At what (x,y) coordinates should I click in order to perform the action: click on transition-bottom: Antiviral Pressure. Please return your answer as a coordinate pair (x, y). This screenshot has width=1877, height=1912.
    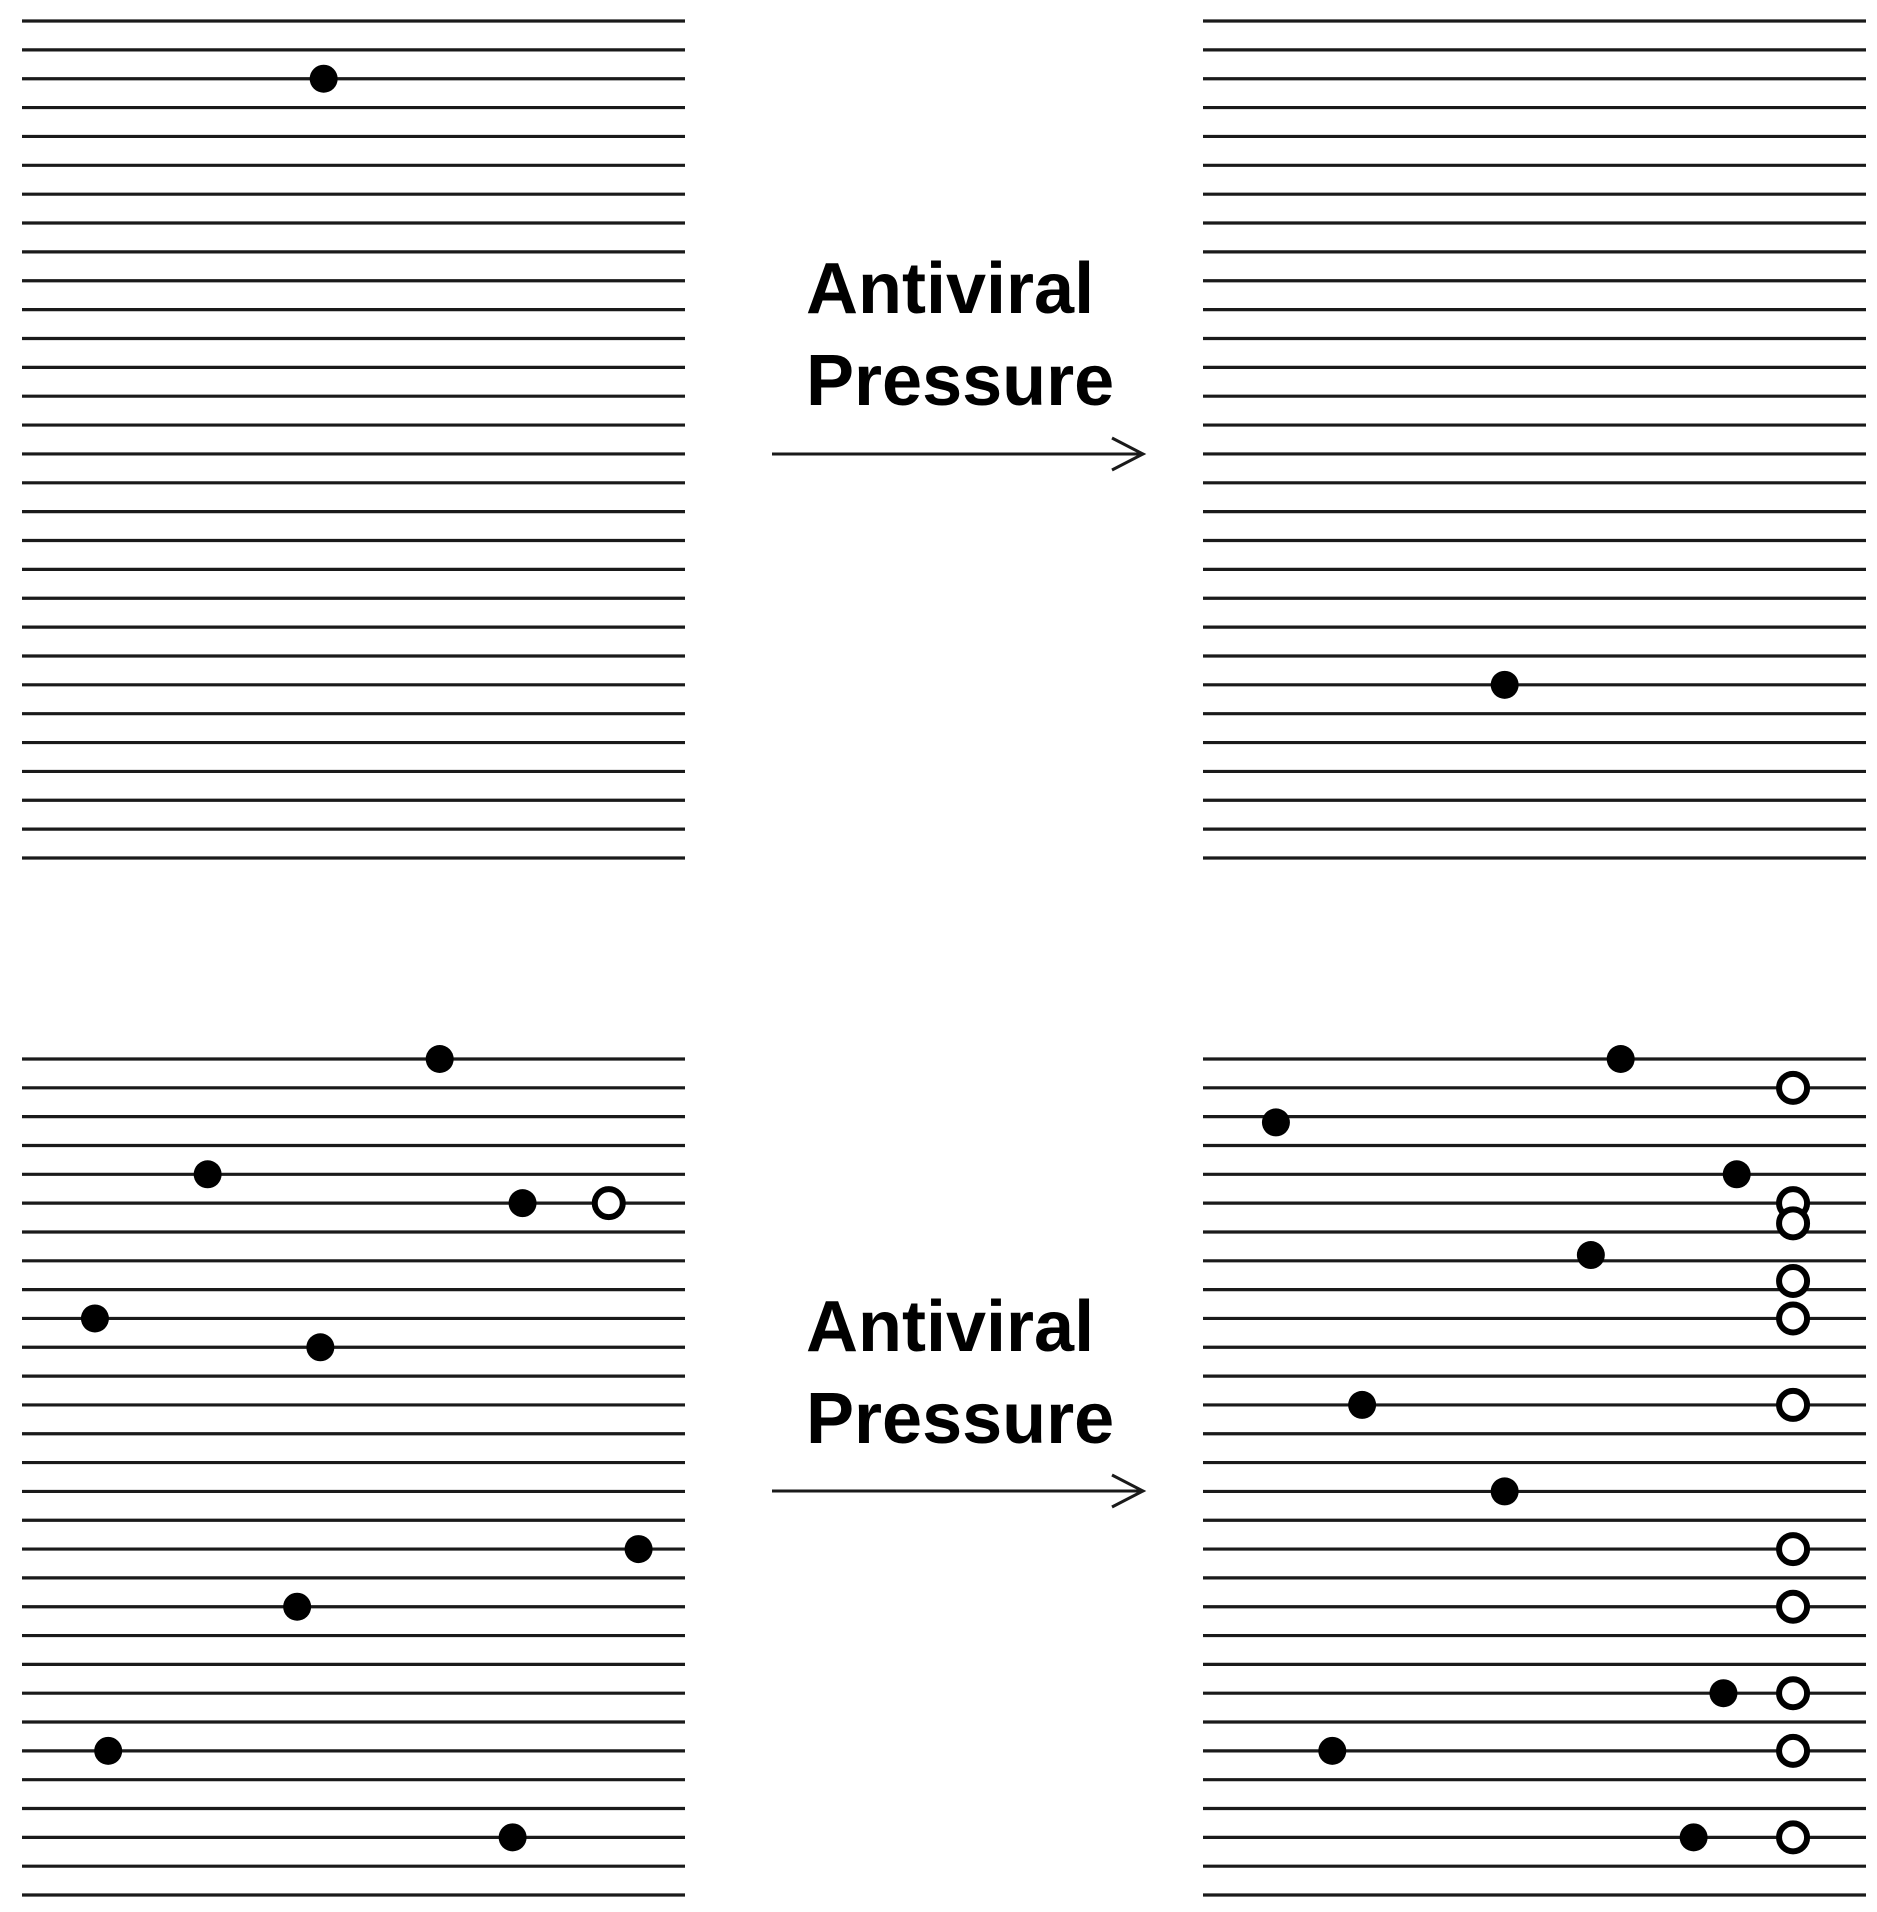
    Looking at the image, I should click on (959, 1398).